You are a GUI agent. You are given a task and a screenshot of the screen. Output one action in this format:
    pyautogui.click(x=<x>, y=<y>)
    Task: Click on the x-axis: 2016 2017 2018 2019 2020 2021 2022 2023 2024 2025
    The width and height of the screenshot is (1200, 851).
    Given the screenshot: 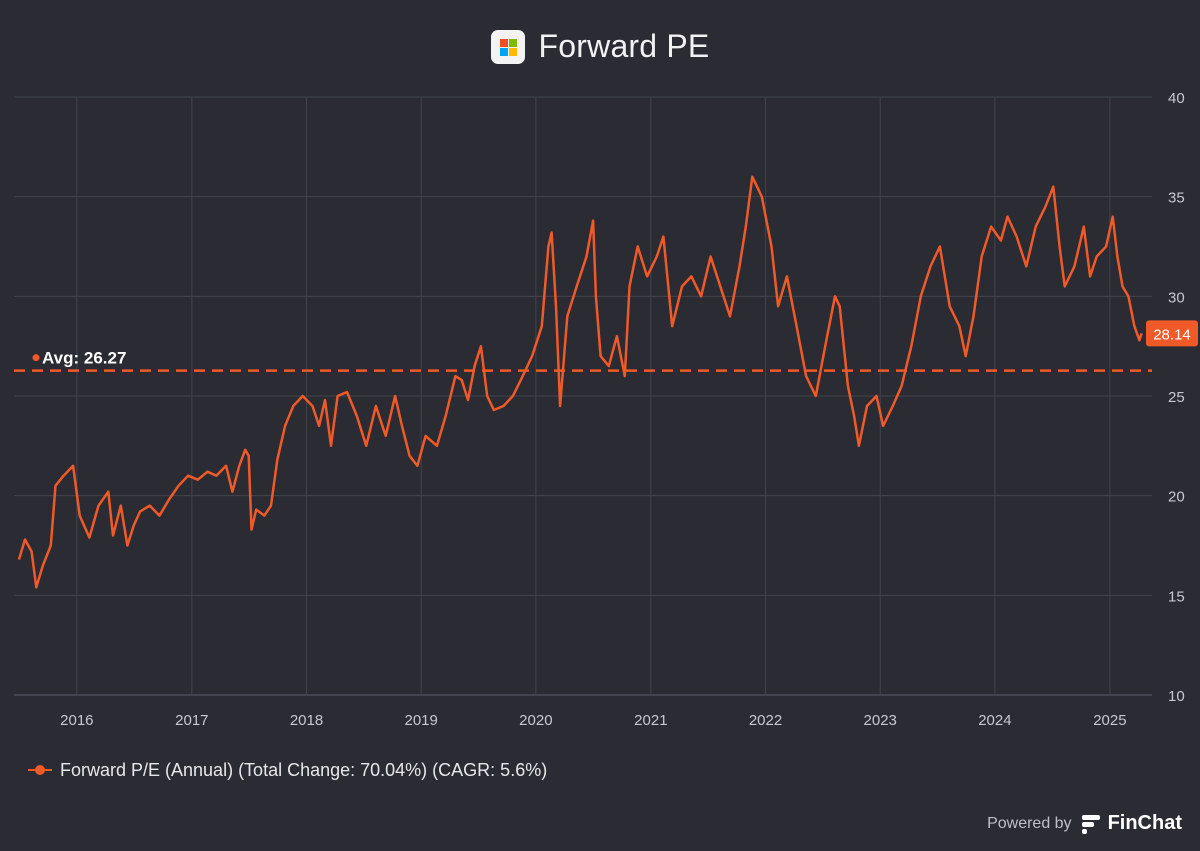 What is the action you would take?
    pyautogui.click(x=593, y=720)
    